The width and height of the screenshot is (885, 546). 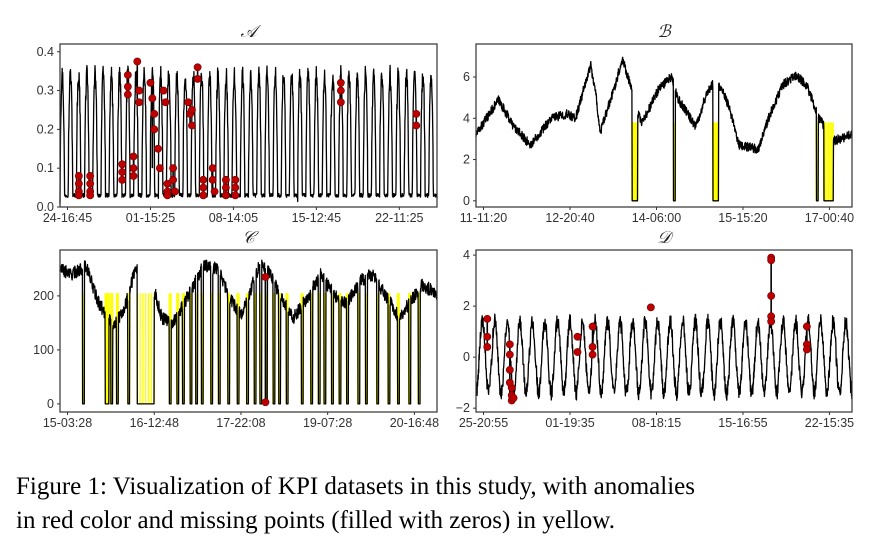 What do you see at coordinates (466, 77) in the screenshot?
I see `y-tick-label: 6` at bounding box center [466, 77].